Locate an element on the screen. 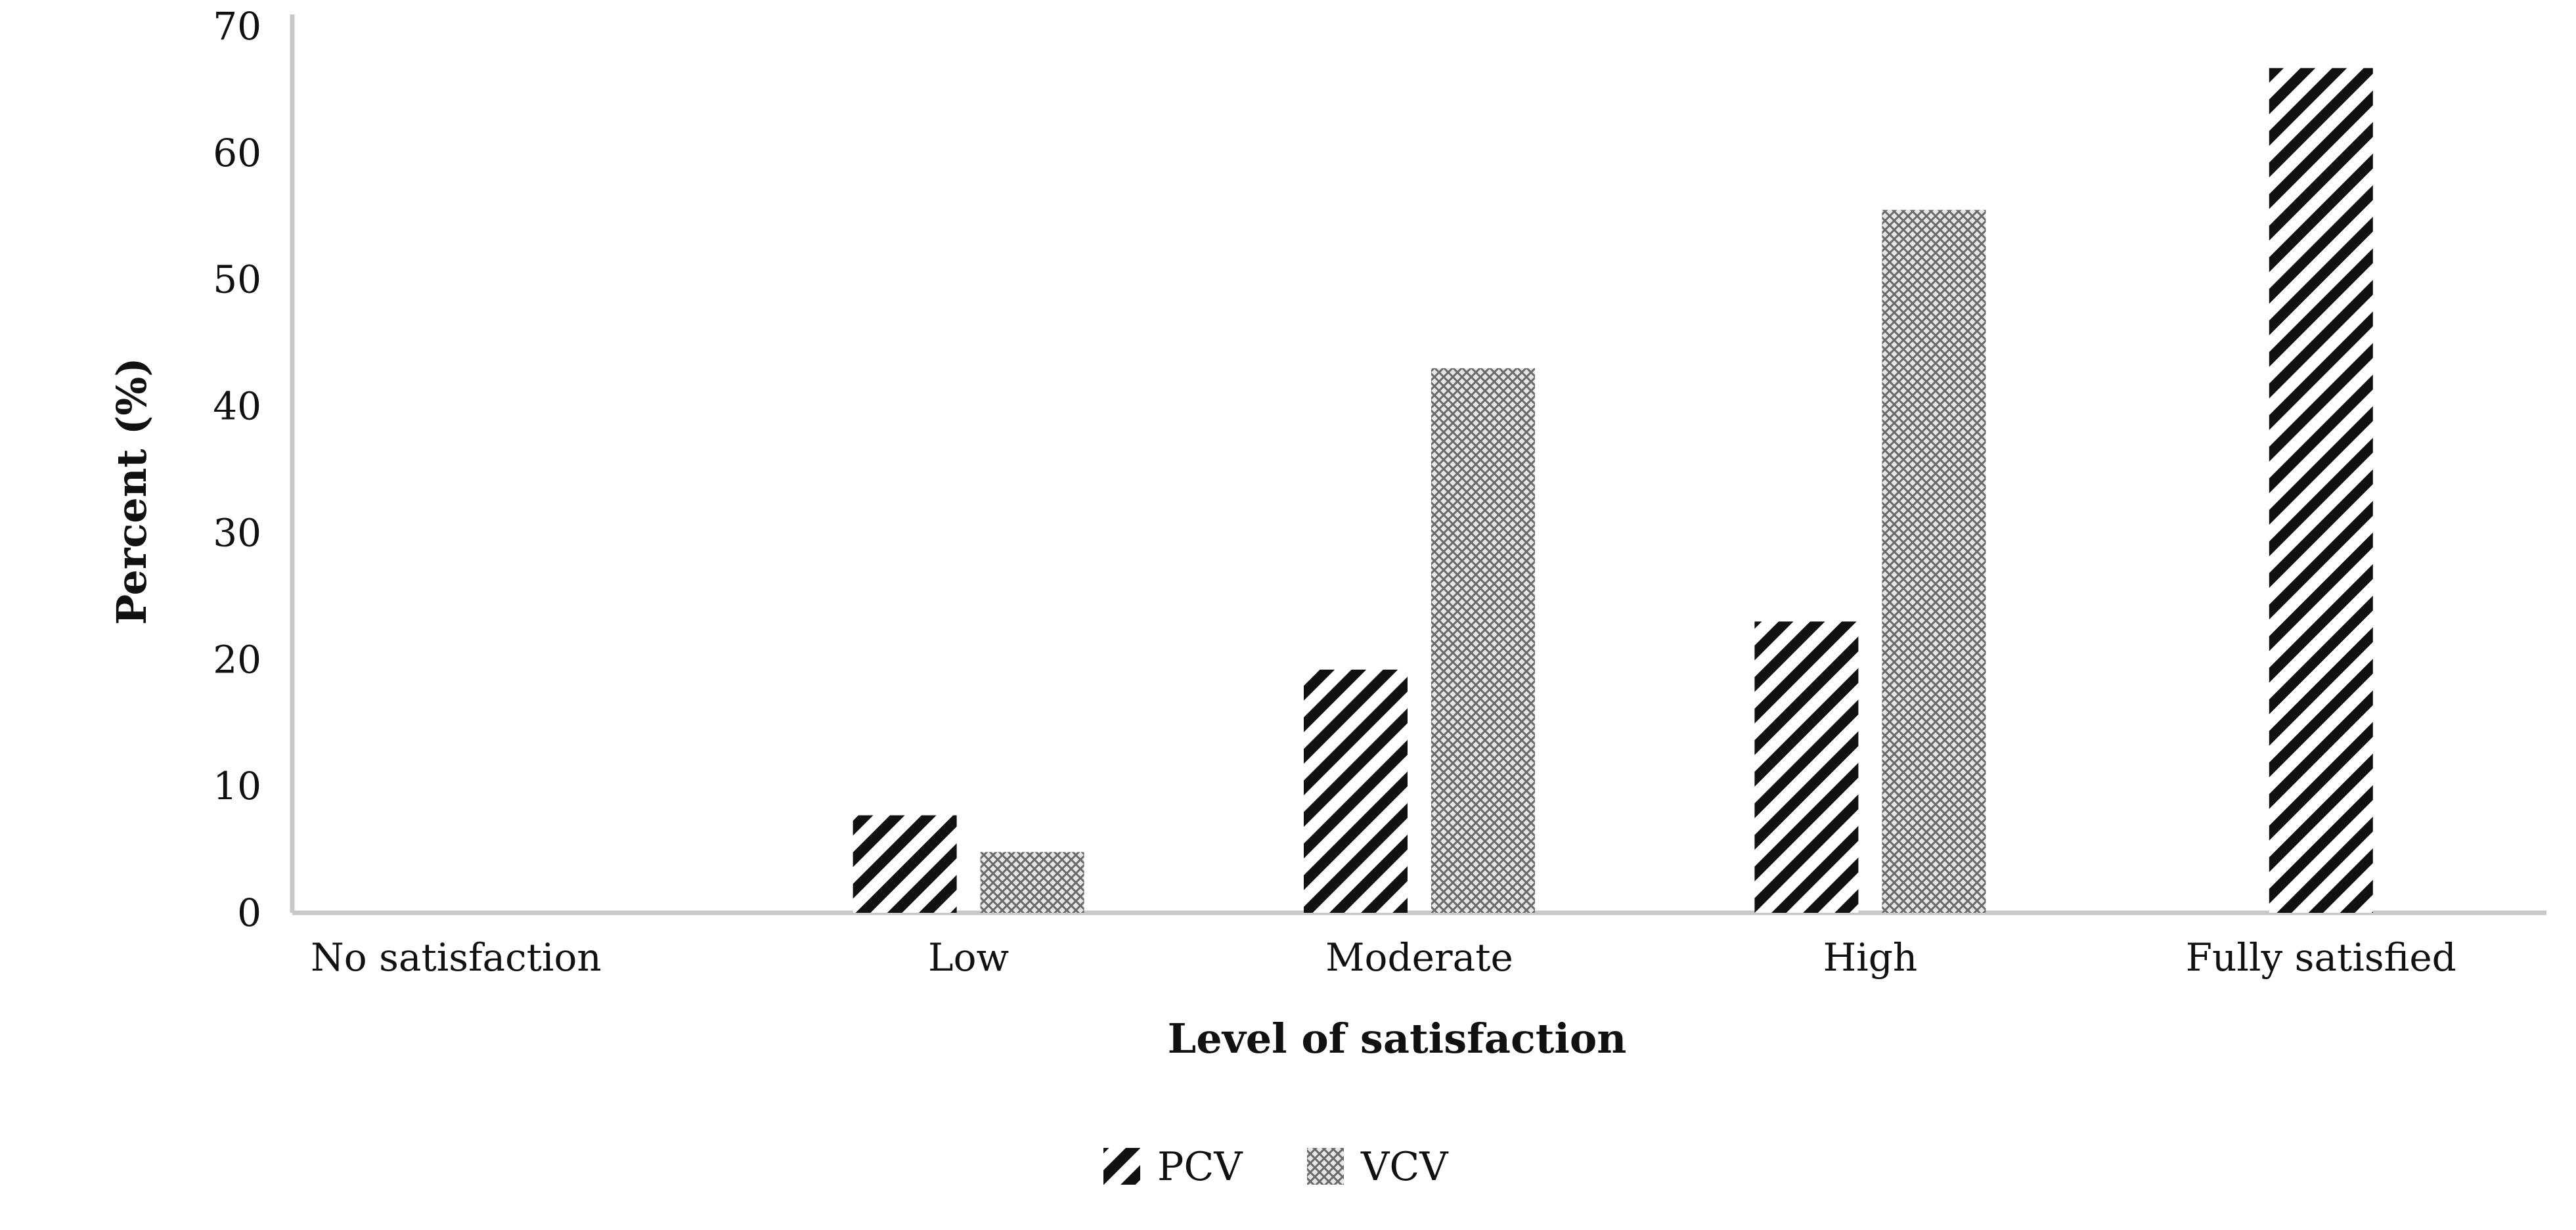  bar-vcv-moderate is located at coordinates (1483, 640).